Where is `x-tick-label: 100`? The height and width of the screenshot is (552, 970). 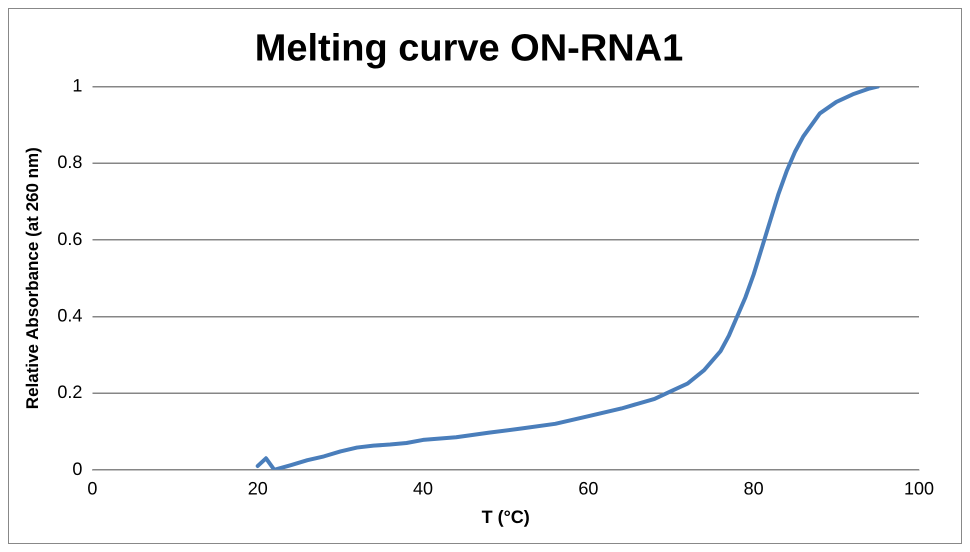 x-tick-label: 100 is located at coordinates (919, 488).